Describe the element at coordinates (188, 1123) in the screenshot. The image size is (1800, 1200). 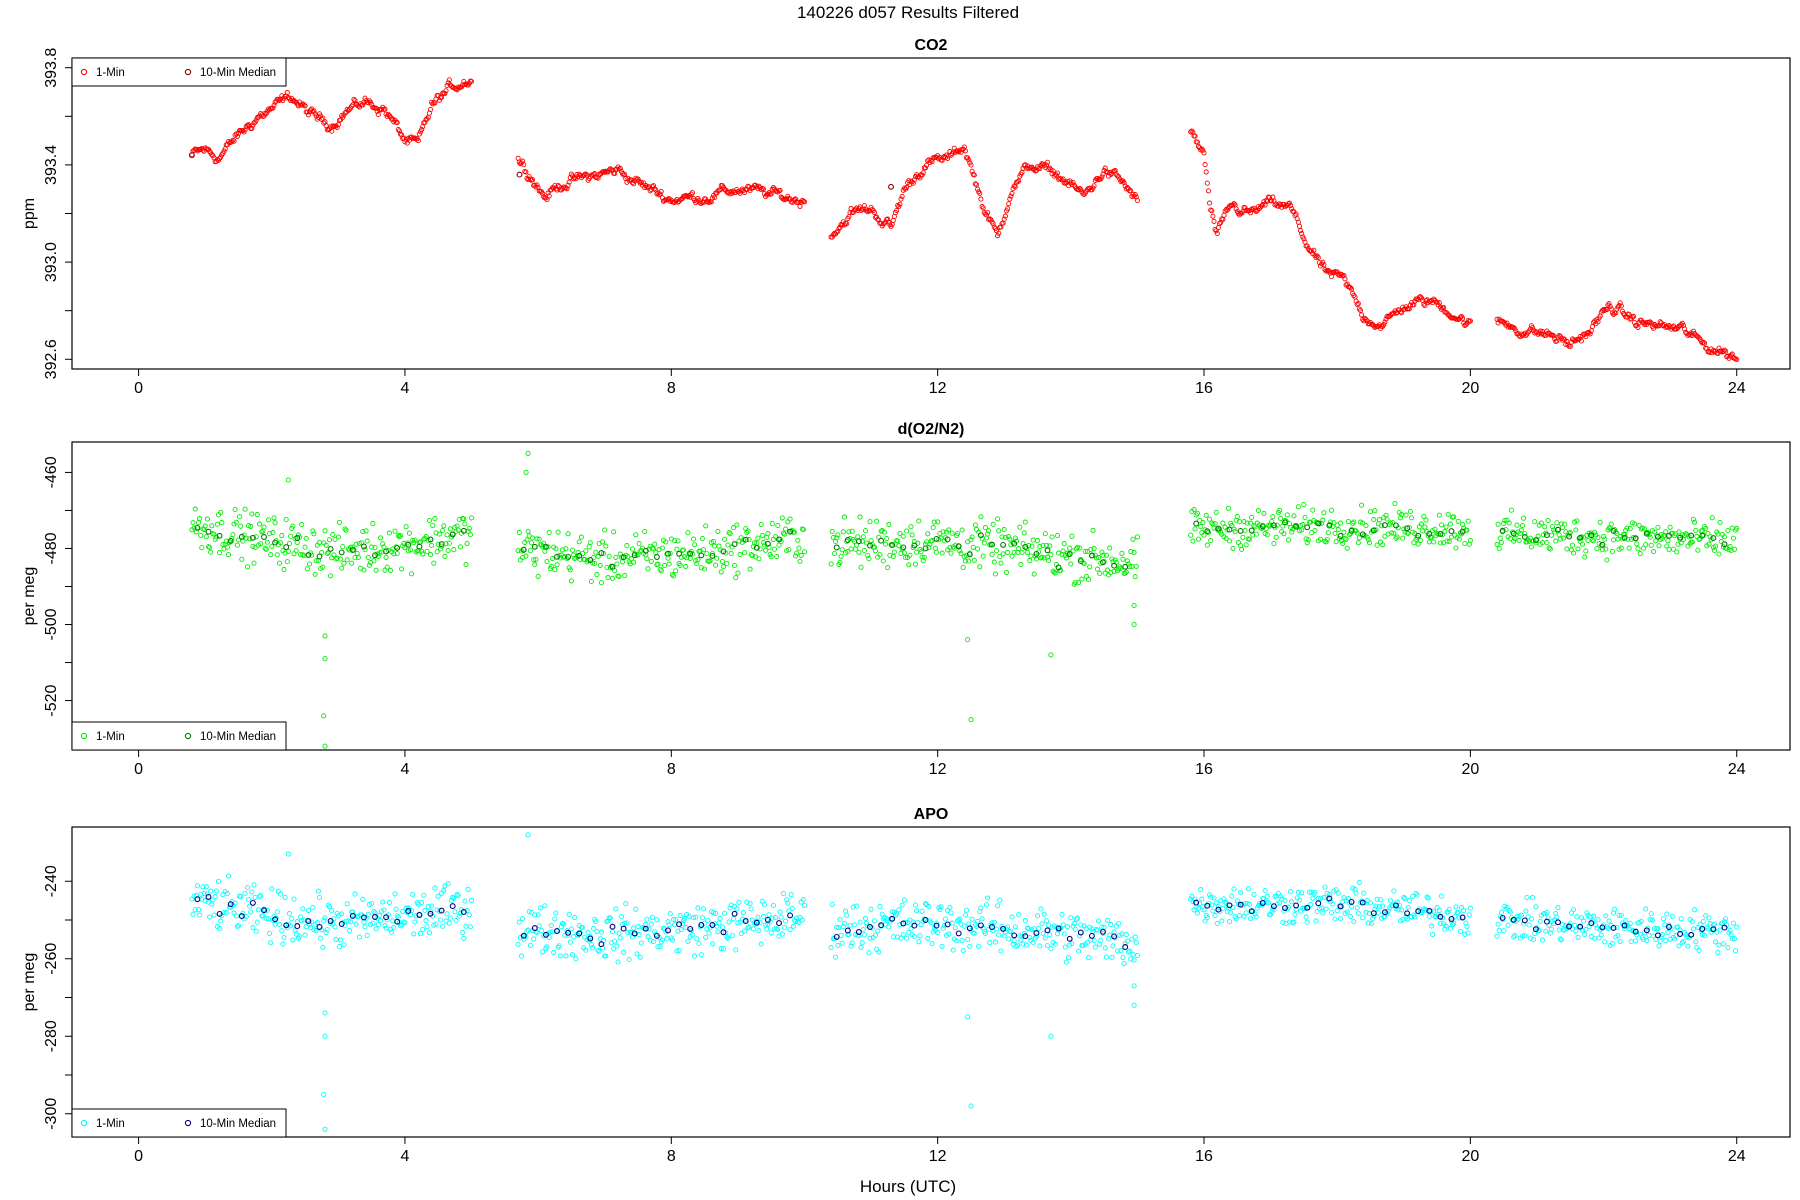
I see `legend-marker` at that location.